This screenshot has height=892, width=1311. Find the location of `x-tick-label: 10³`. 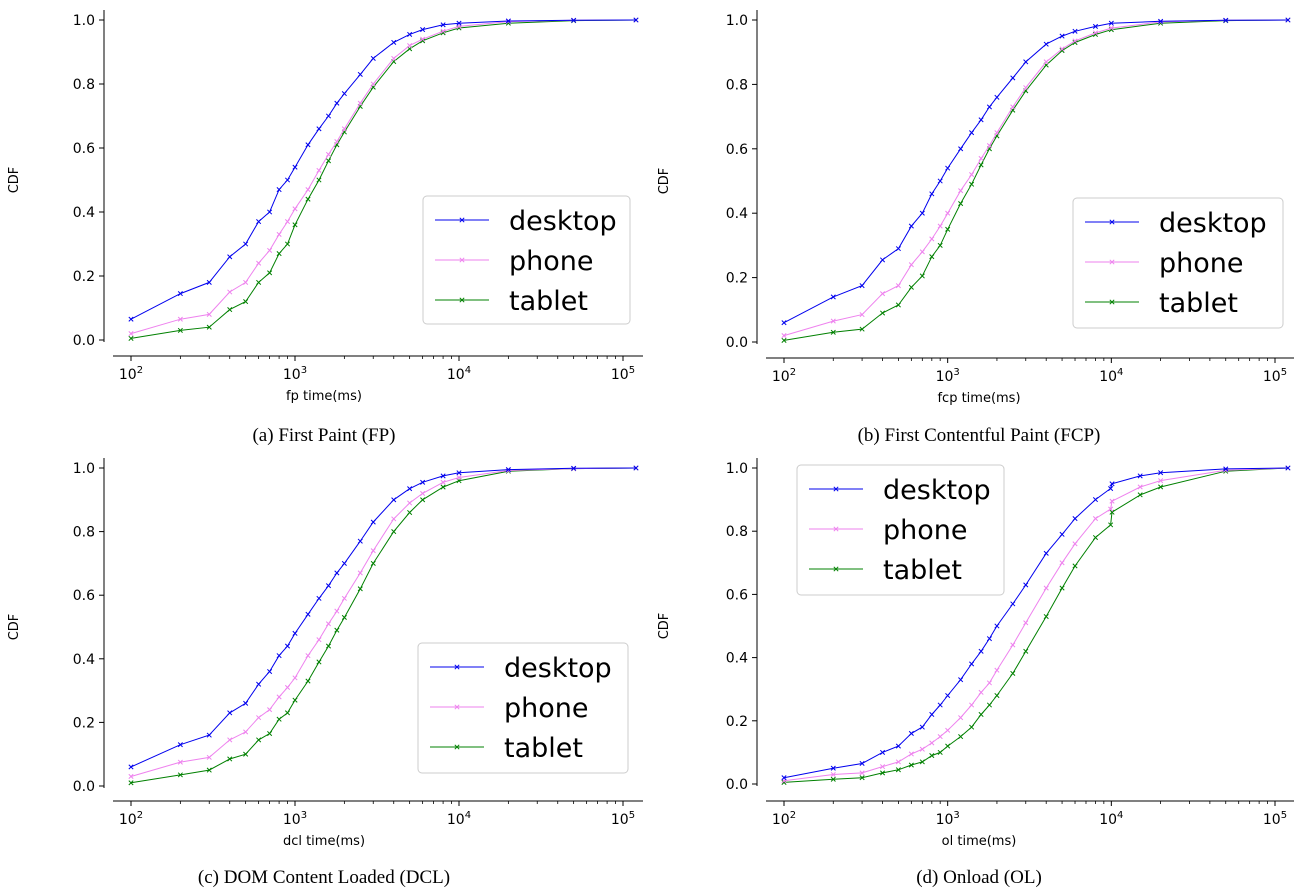

x-tick-label: 10³ is located at coordinates (295, 819).